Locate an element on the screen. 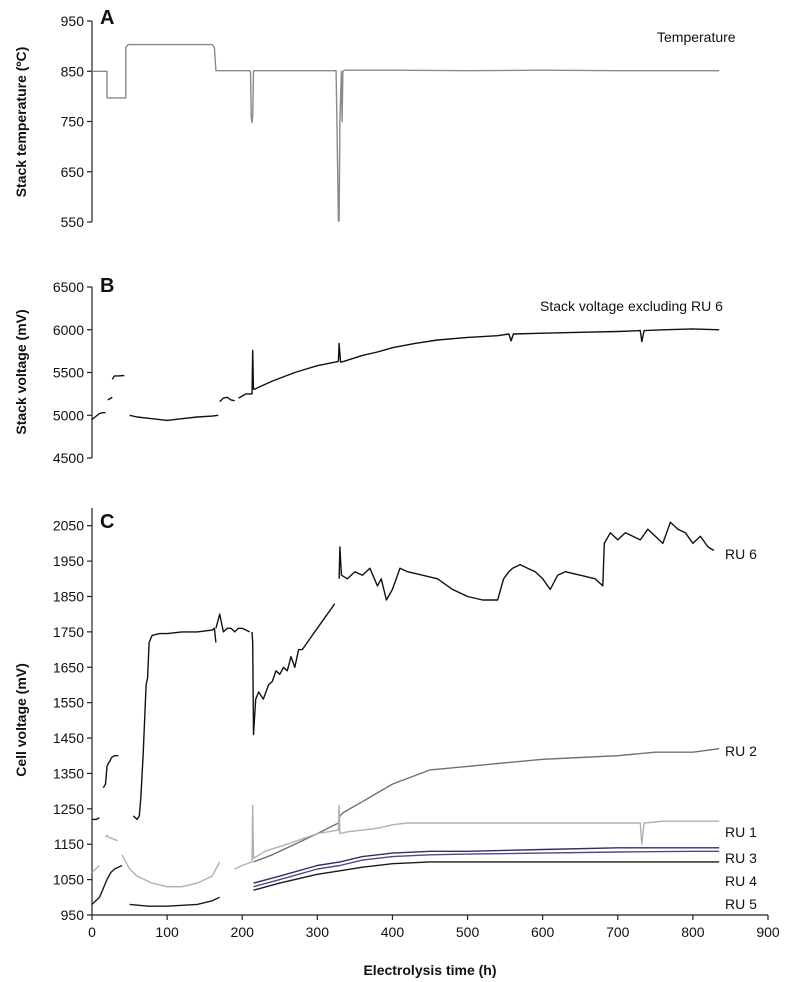 The image size is (793, 982). panel-c-ylabel: Cell voltage (mV) is located at coordinates (21, 720).